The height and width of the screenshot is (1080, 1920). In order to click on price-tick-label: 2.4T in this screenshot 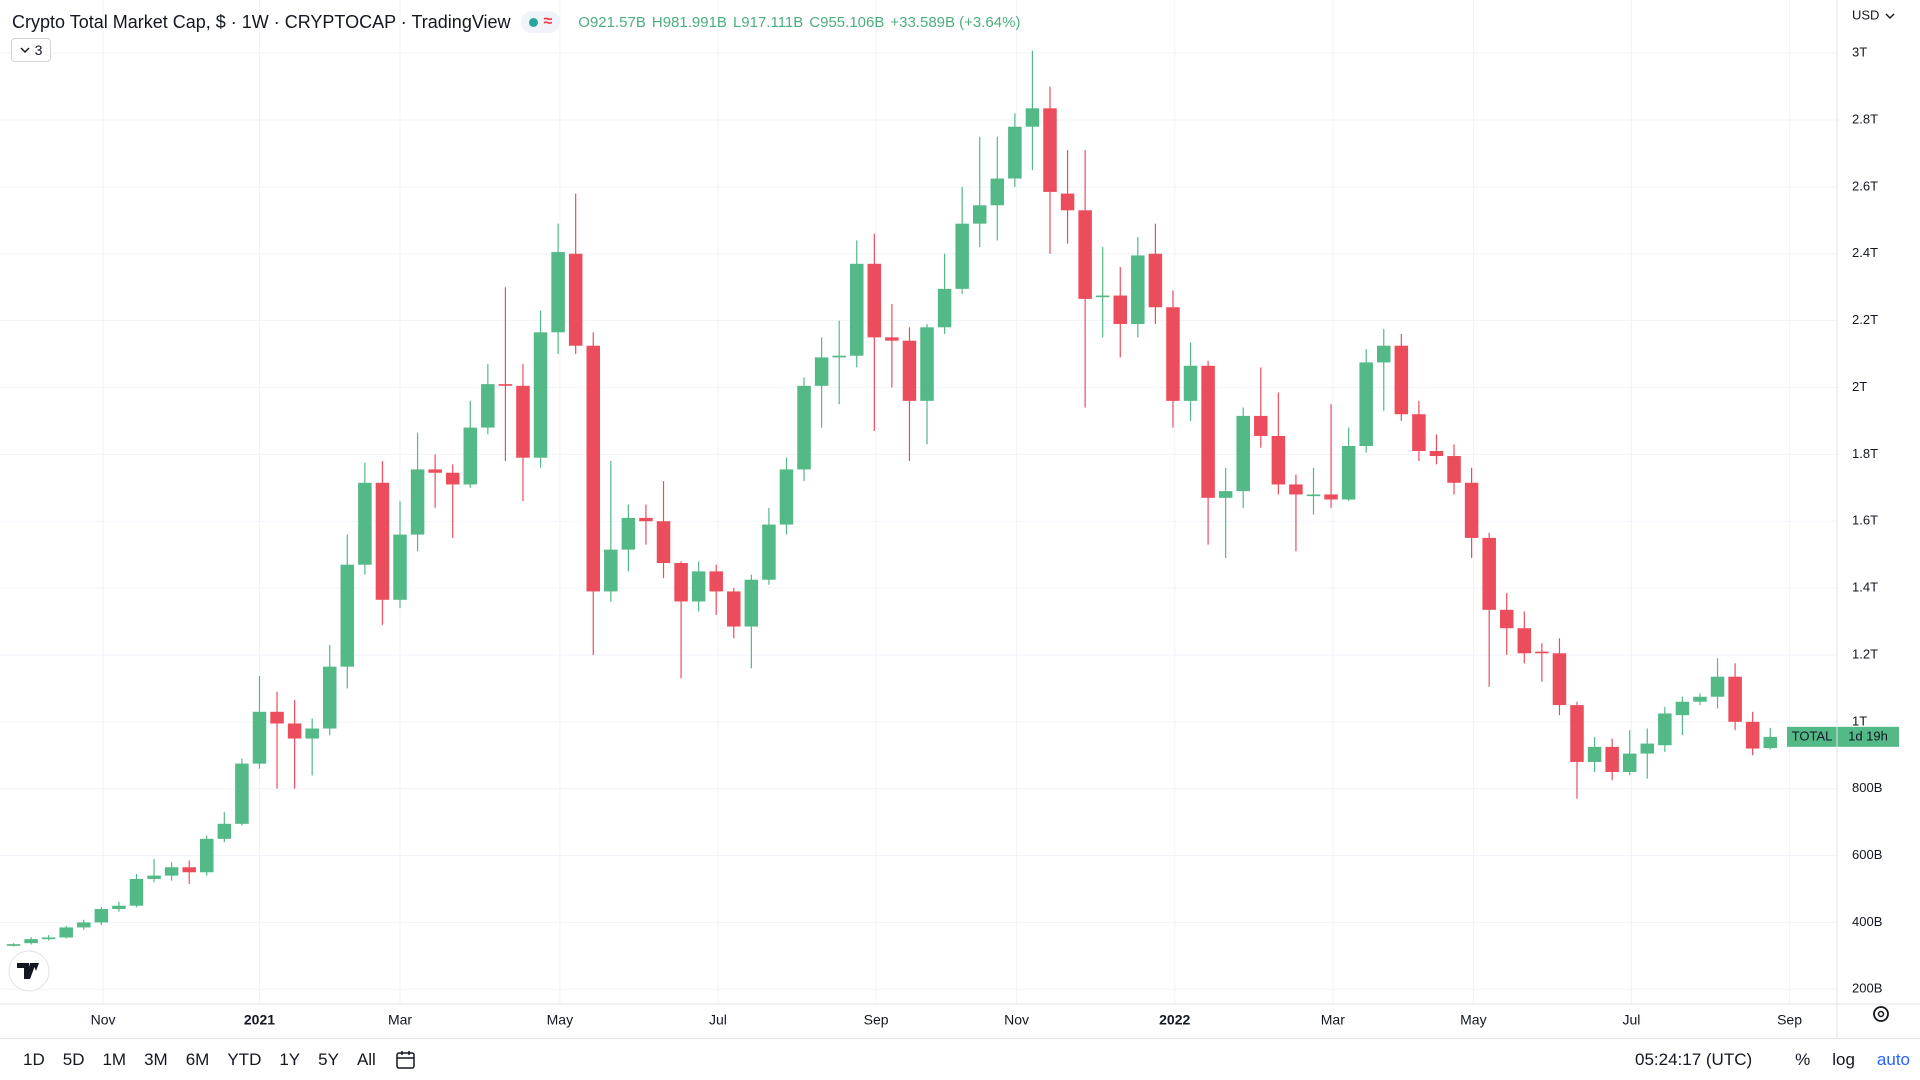, I will do `click(1865, 252)`.